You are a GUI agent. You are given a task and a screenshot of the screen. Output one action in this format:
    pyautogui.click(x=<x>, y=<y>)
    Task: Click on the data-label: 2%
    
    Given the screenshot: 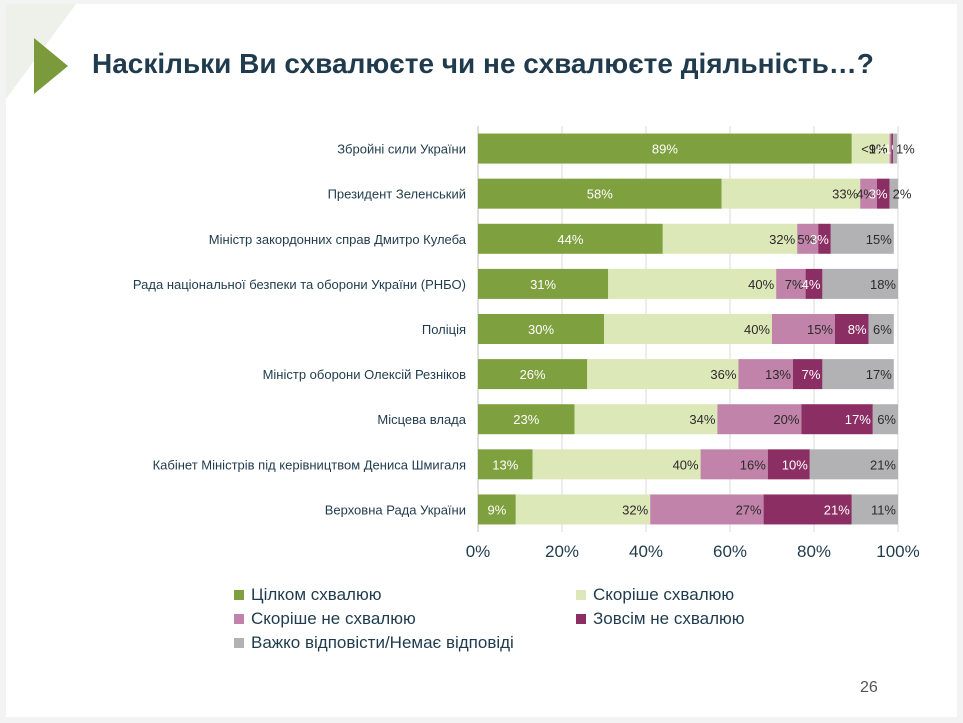 What is the action you would take?
    pyautogui.click(x=902, y=194)
    